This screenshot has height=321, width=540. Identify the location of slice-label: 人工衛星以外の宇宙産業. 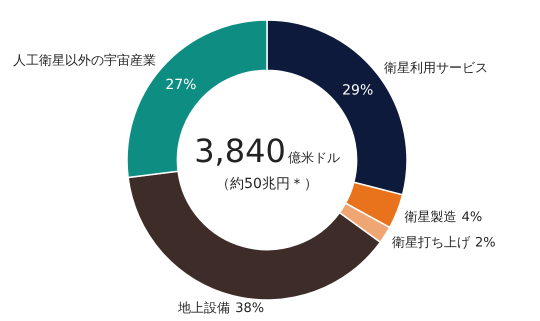
(84, 60).